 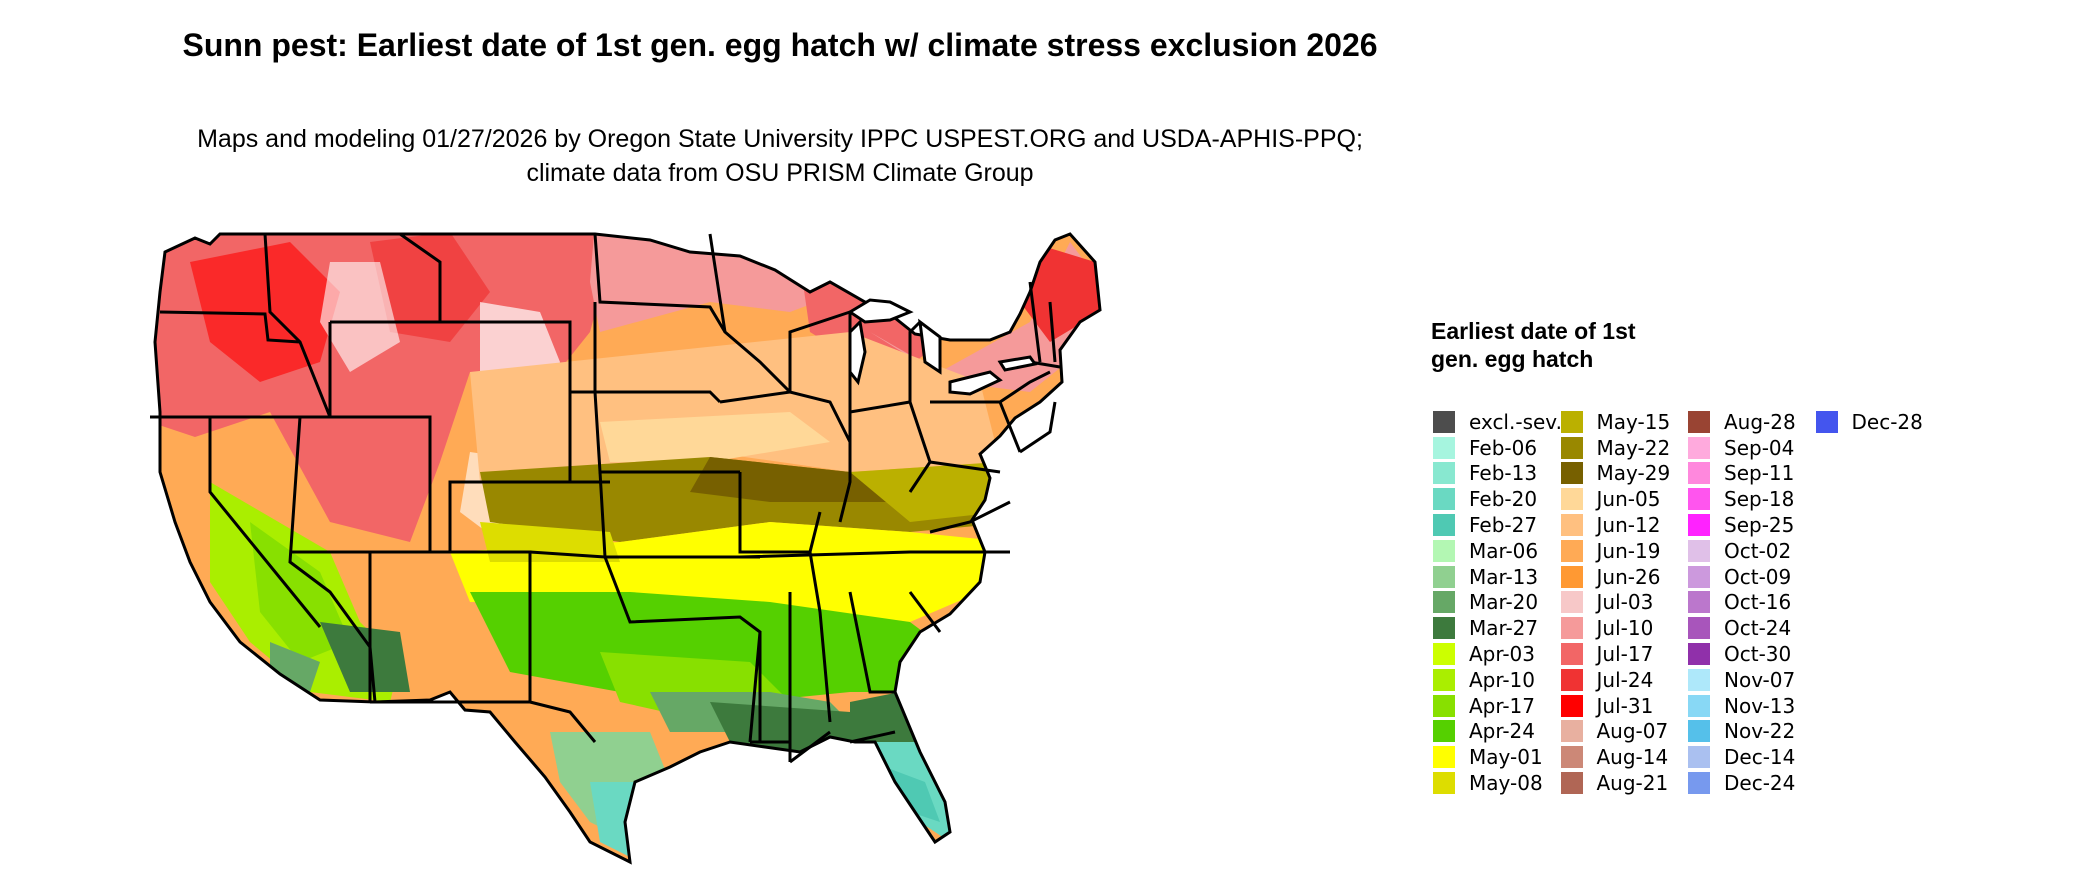 I want to click on legend-item: Apr-10, so click(x=1497, y=680).